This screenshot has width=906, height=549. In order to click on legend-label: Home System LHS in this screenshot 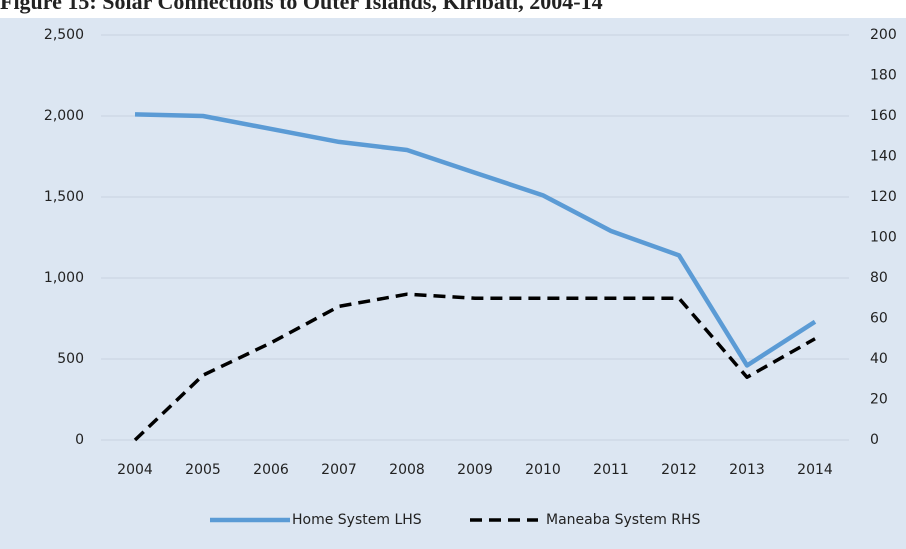, I will do `click(357, 520)`.